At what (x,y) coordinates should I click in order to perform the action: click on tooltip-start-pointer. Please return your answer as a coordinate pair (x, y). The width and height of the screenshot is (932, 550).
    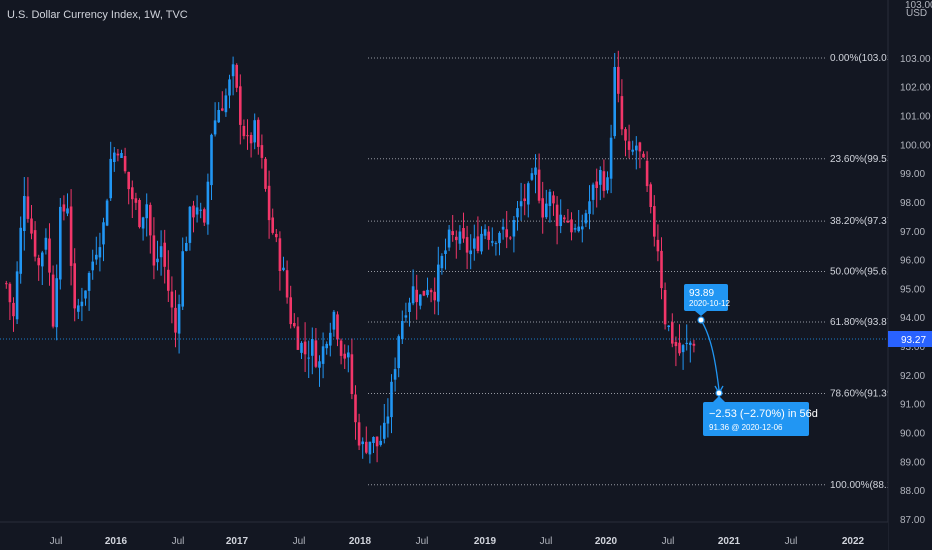
    Looking at the image, I should click on (701, 313).